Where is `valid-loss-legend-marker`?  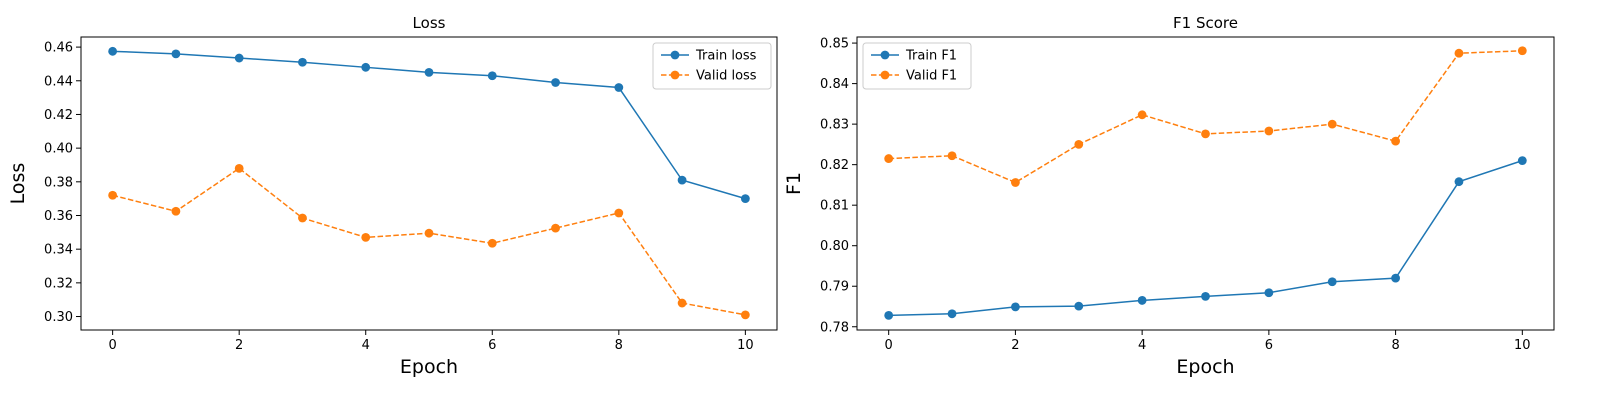 valid-loss-legend-marker is located at coordinates (675, 75).